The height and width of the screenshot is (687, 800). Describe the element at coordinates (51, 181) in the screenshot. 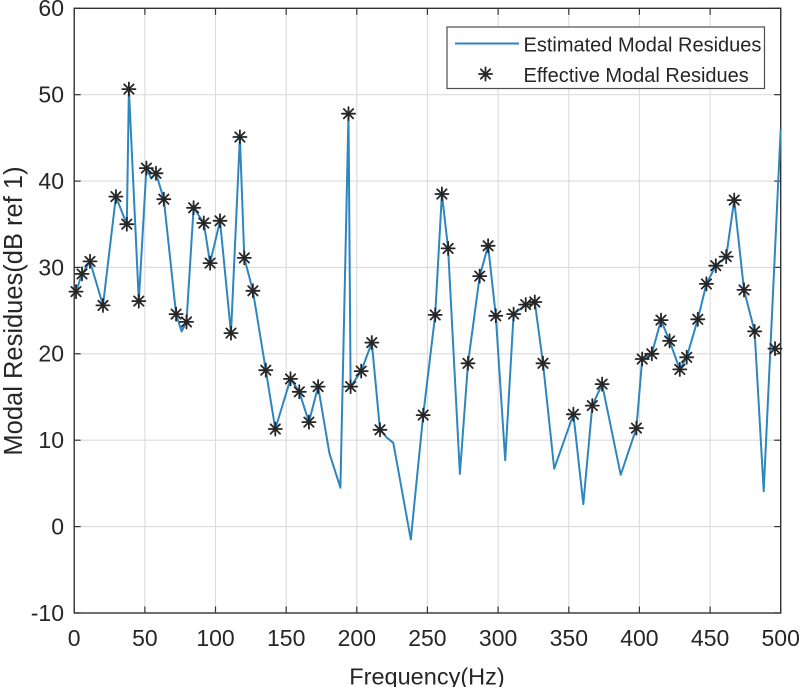

I see `svg-text: 40` at that location.